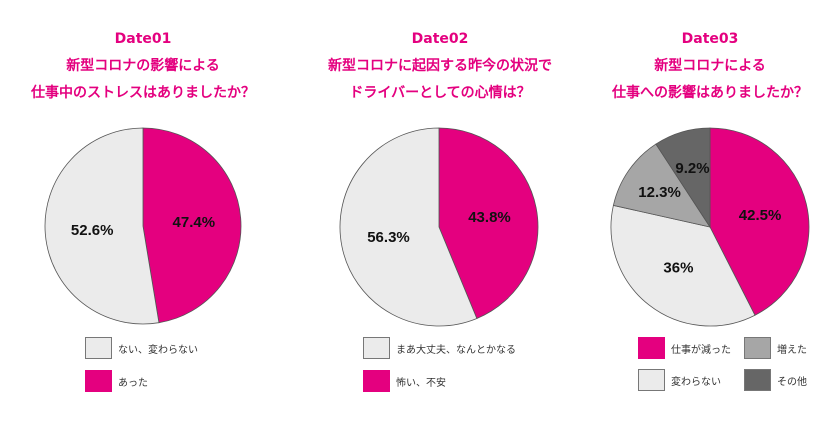 The image size is (840, 424). What do you see at coordinates (489, 217) in the screenshot?
I see `slice-label: 43.8%` at bounding box center [489, 217].